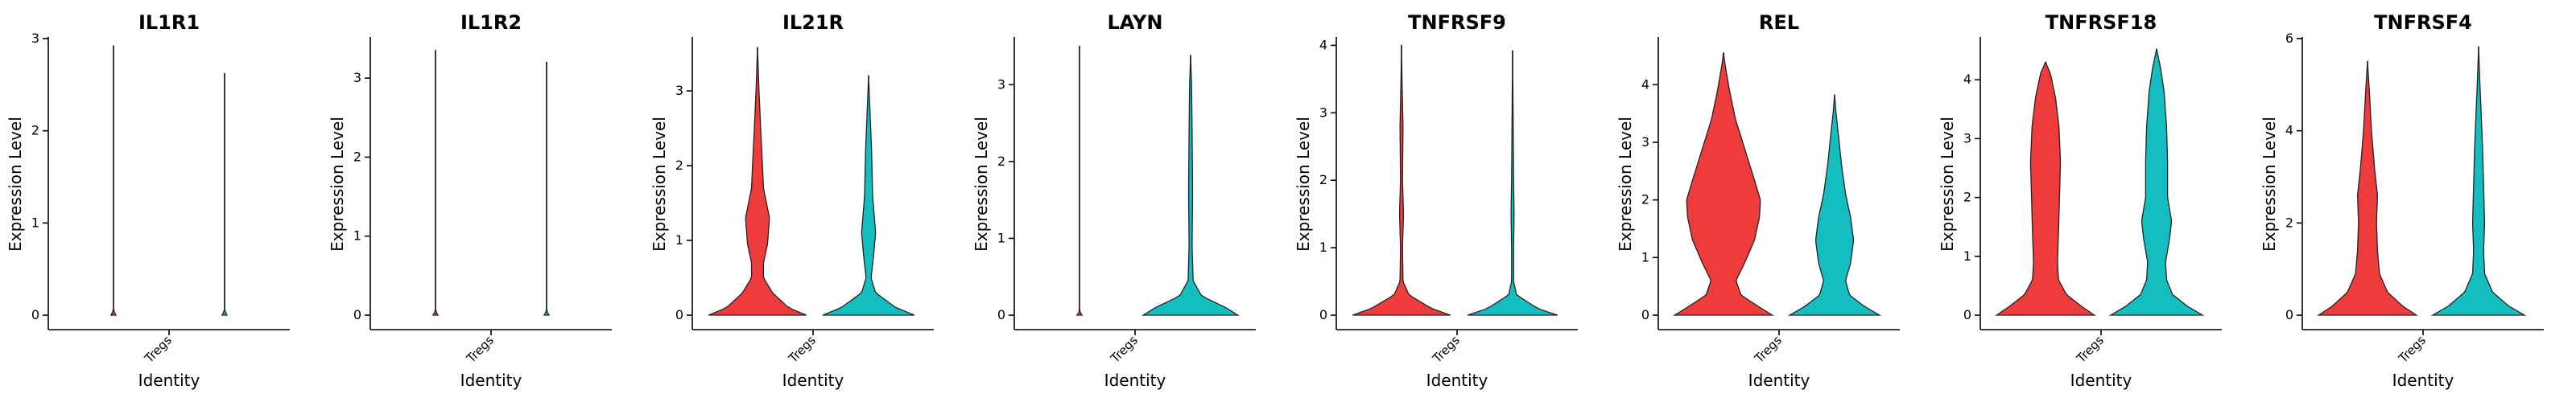  What do you see at coordinates (2101, 22) in the screenshot?
I see `chart-title: TNFRSF18` at bounding box center [2101, 22].